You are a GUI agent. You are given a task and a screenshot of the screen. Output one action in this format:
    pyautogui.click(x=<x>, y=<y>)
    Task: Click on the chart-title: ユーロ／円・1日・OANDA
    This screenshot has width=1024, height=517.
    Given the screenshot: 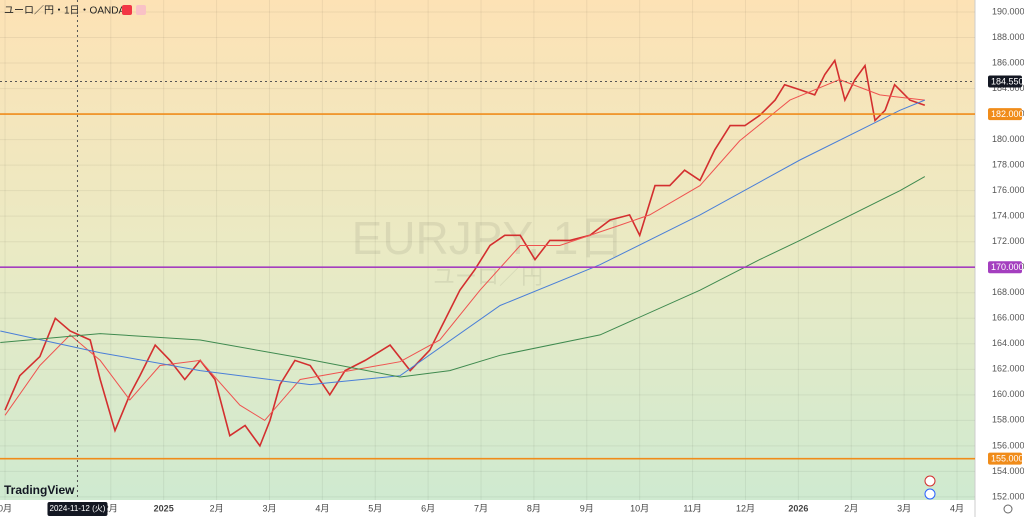 What is the action you would take?
    pyautogui.click(x=64, y=11)
    